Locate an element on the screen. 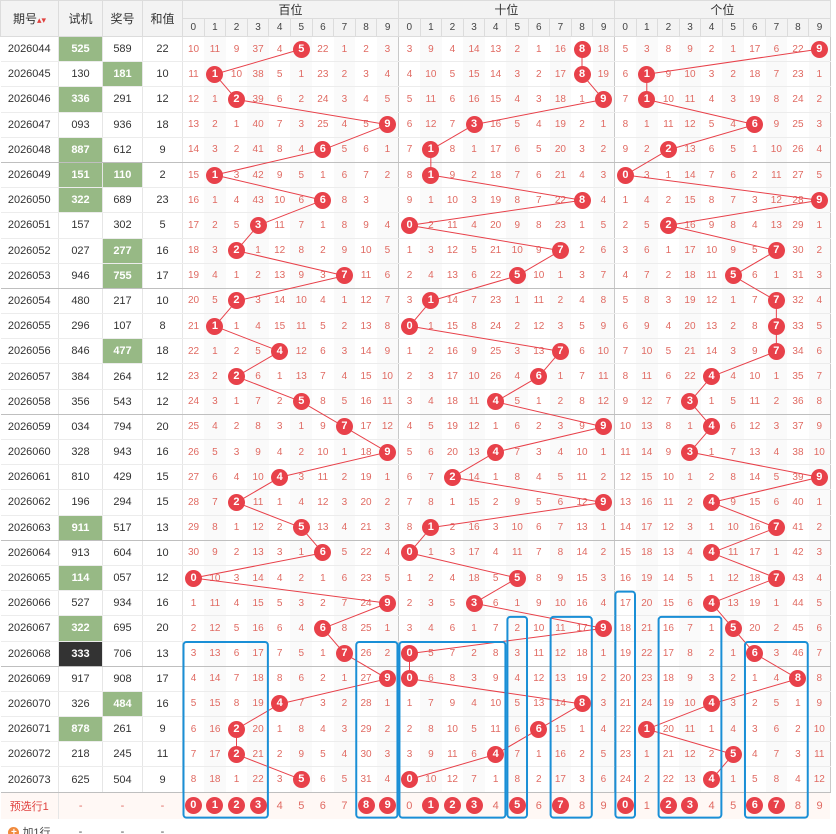  selected-digit-ball: 8 is located at coordinates (366, 806).